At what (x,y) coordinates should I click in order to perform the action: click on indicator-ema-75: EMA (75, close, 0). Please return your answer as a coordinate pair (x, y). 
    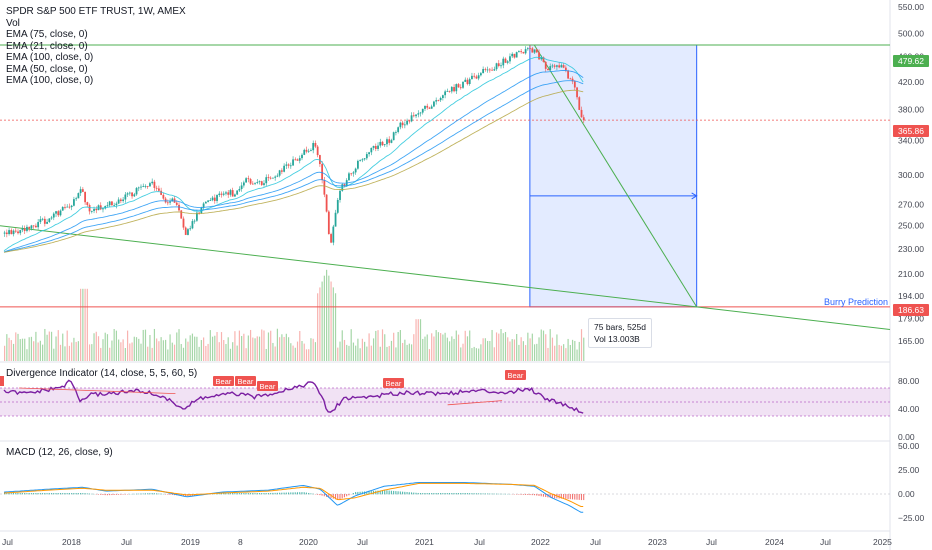
    Looking at the image, I should click on (47, 34).